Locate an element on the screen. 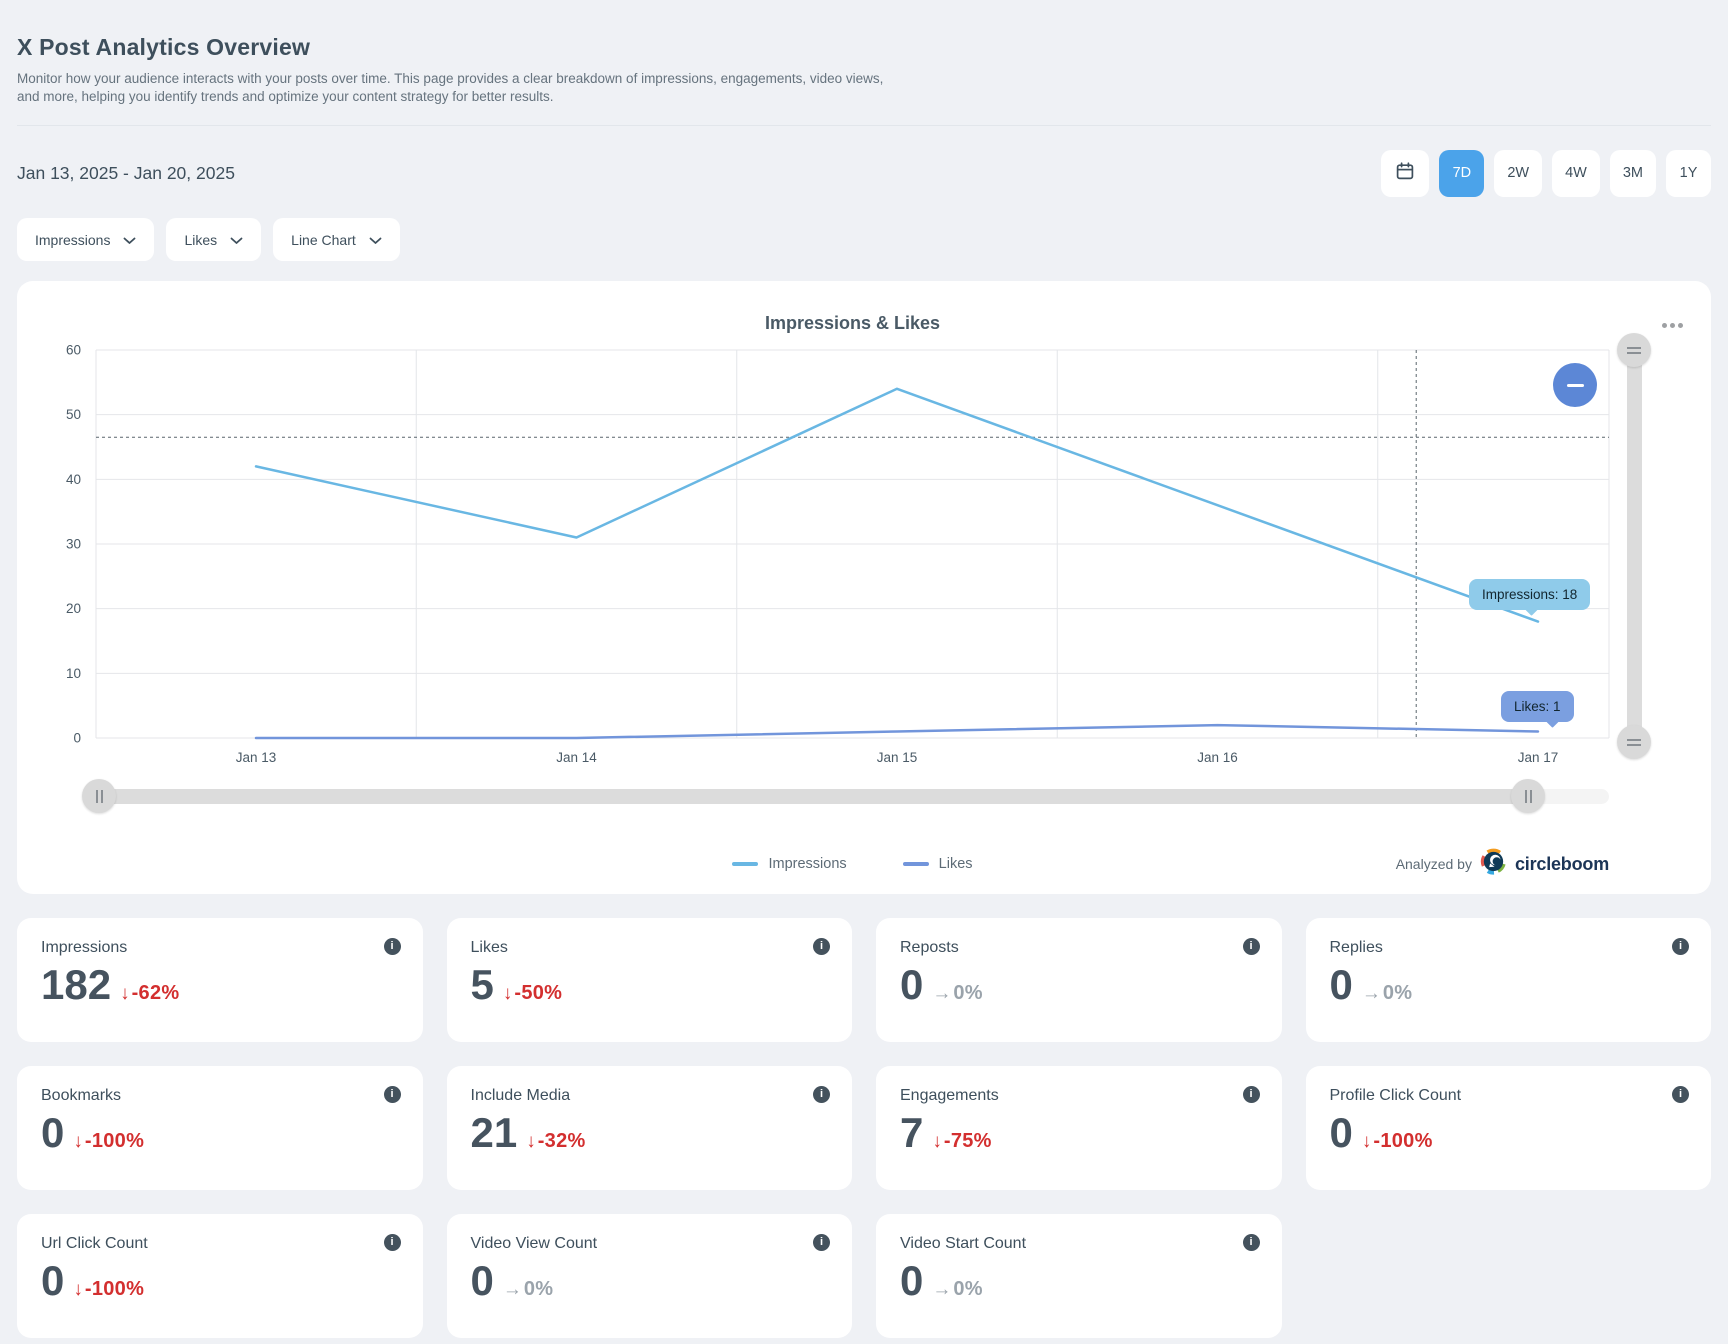 Image resolution: width=1728 pixels, height=1344 pixels. metric-card: Include Media 21 ↓ -32% is located at coordinates (649, 1128).